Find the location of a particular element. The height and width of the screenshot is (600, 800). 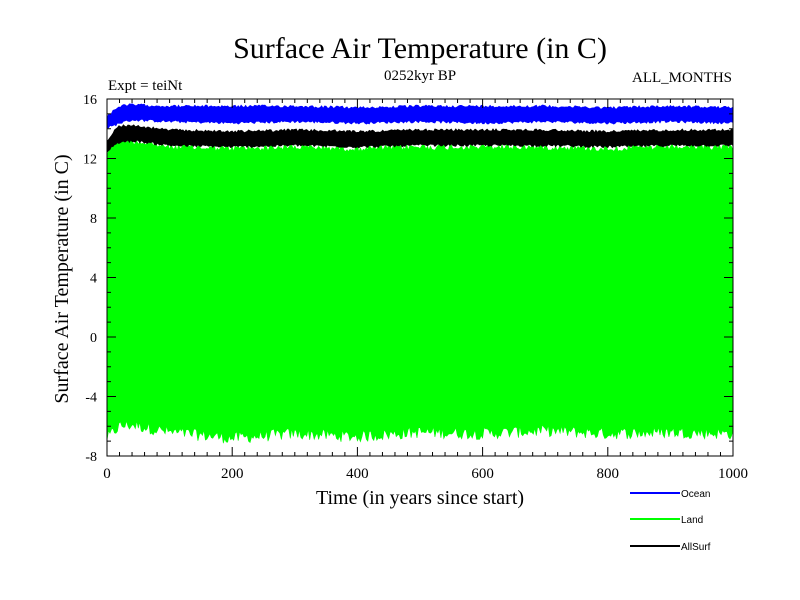

y-tick-label: 0 is located at coordinates (93, 338).